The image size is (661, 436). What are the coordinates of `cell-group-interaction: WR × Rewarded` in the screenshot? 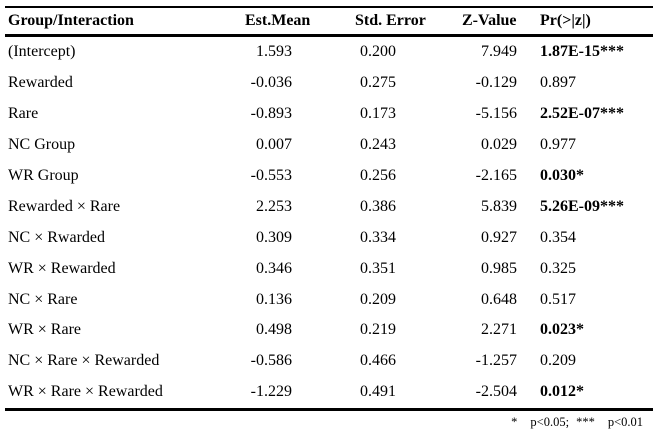 It's located at (62, 268).